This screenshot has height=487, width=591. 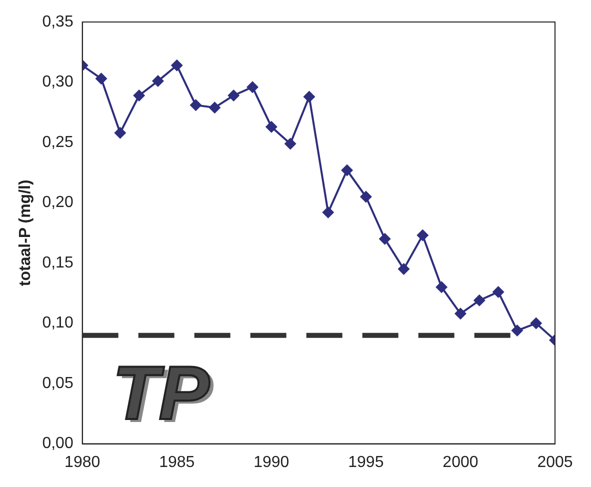 What do you see at coordinates (58, 142) in the screenshot?
I see `y-tick-label: 0,25` at bounding box center [58, 142].